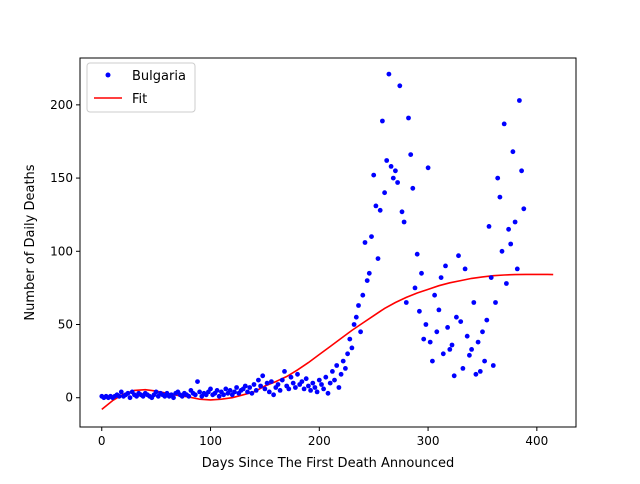  What do you see at coordinates (319, 441) in the screenshot?
I see `x-tick-label: 200` at bounding box center [319, 441].